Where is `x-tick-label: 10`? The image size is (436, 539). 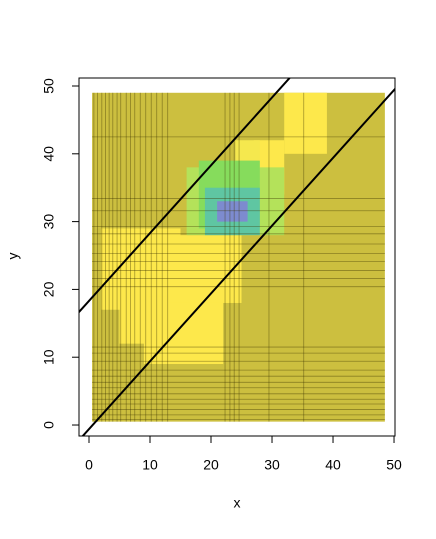
x-tick-label: 10 is located at coordinates (150, 465).